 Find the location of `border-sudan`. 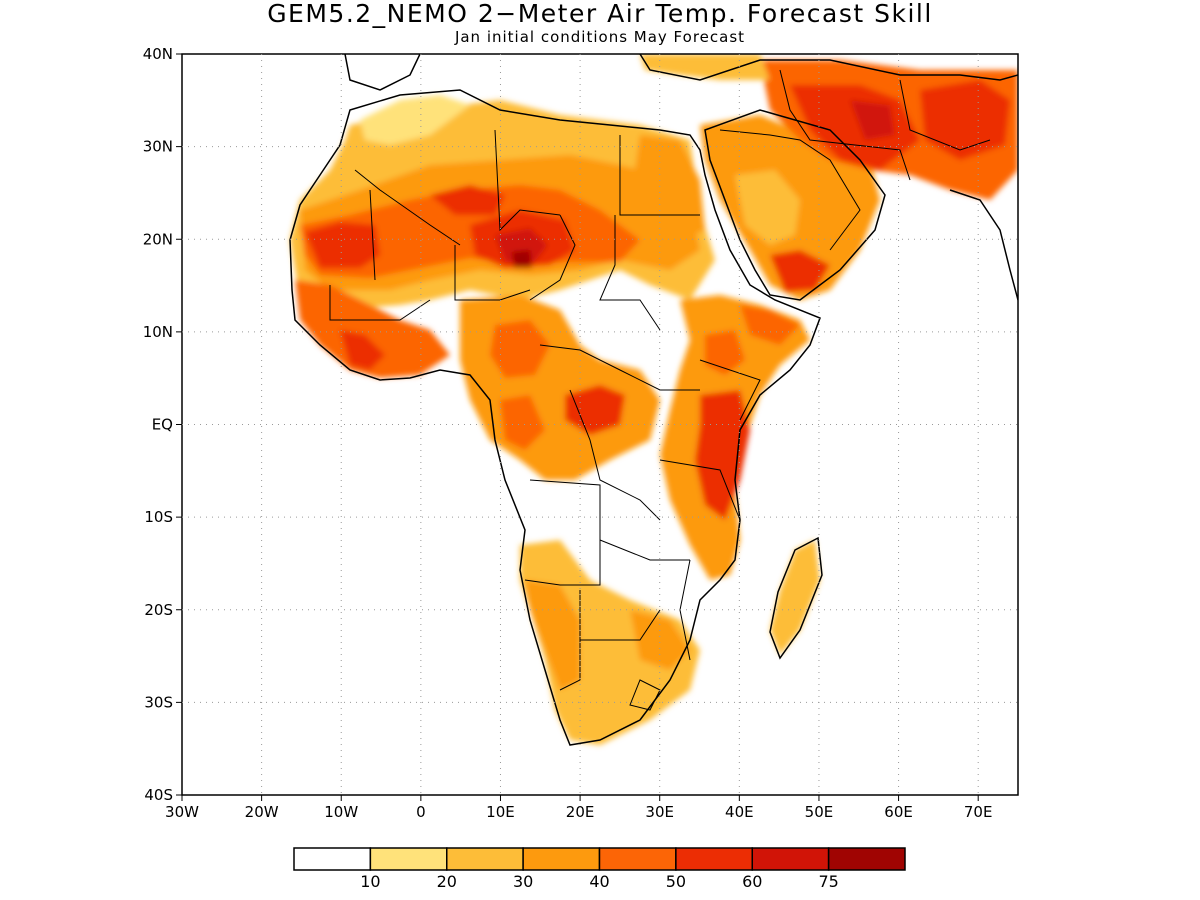

border-sudan is located at coordinates (630, 273).